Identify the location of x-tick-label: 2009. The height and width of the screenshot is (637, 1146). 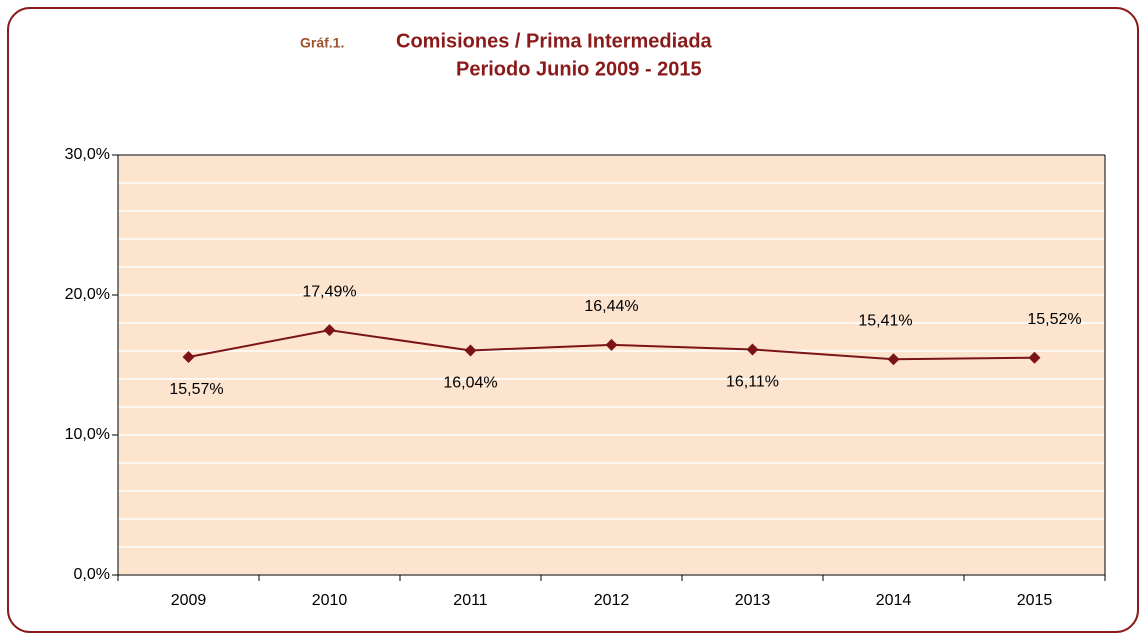
(189, 600).